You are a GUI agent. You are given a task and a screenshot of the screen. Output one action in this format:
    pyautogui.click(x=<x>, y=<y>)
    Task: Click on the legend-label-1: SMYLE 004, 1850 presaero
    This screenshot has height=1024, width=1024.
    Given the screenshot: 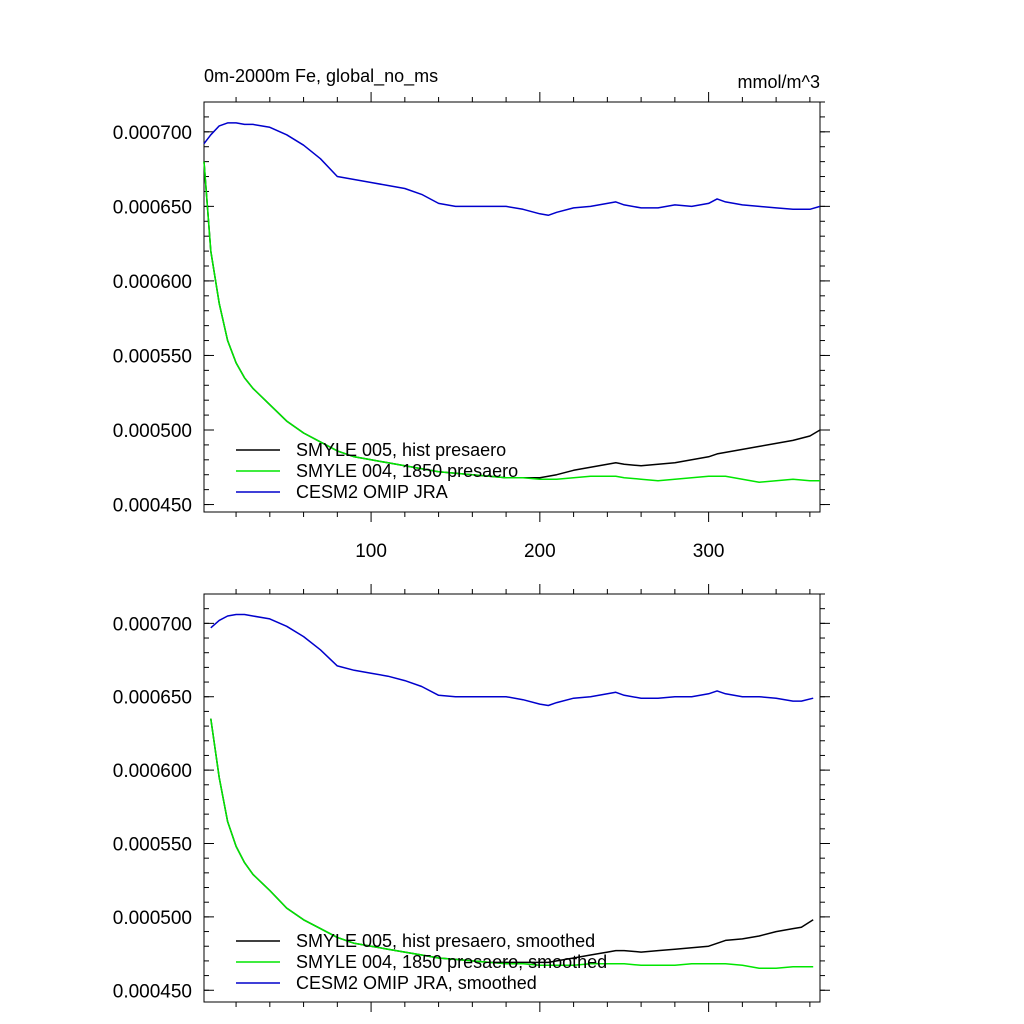 What is the action you would take?
    pyautogui.click(x=407, y=471)
    